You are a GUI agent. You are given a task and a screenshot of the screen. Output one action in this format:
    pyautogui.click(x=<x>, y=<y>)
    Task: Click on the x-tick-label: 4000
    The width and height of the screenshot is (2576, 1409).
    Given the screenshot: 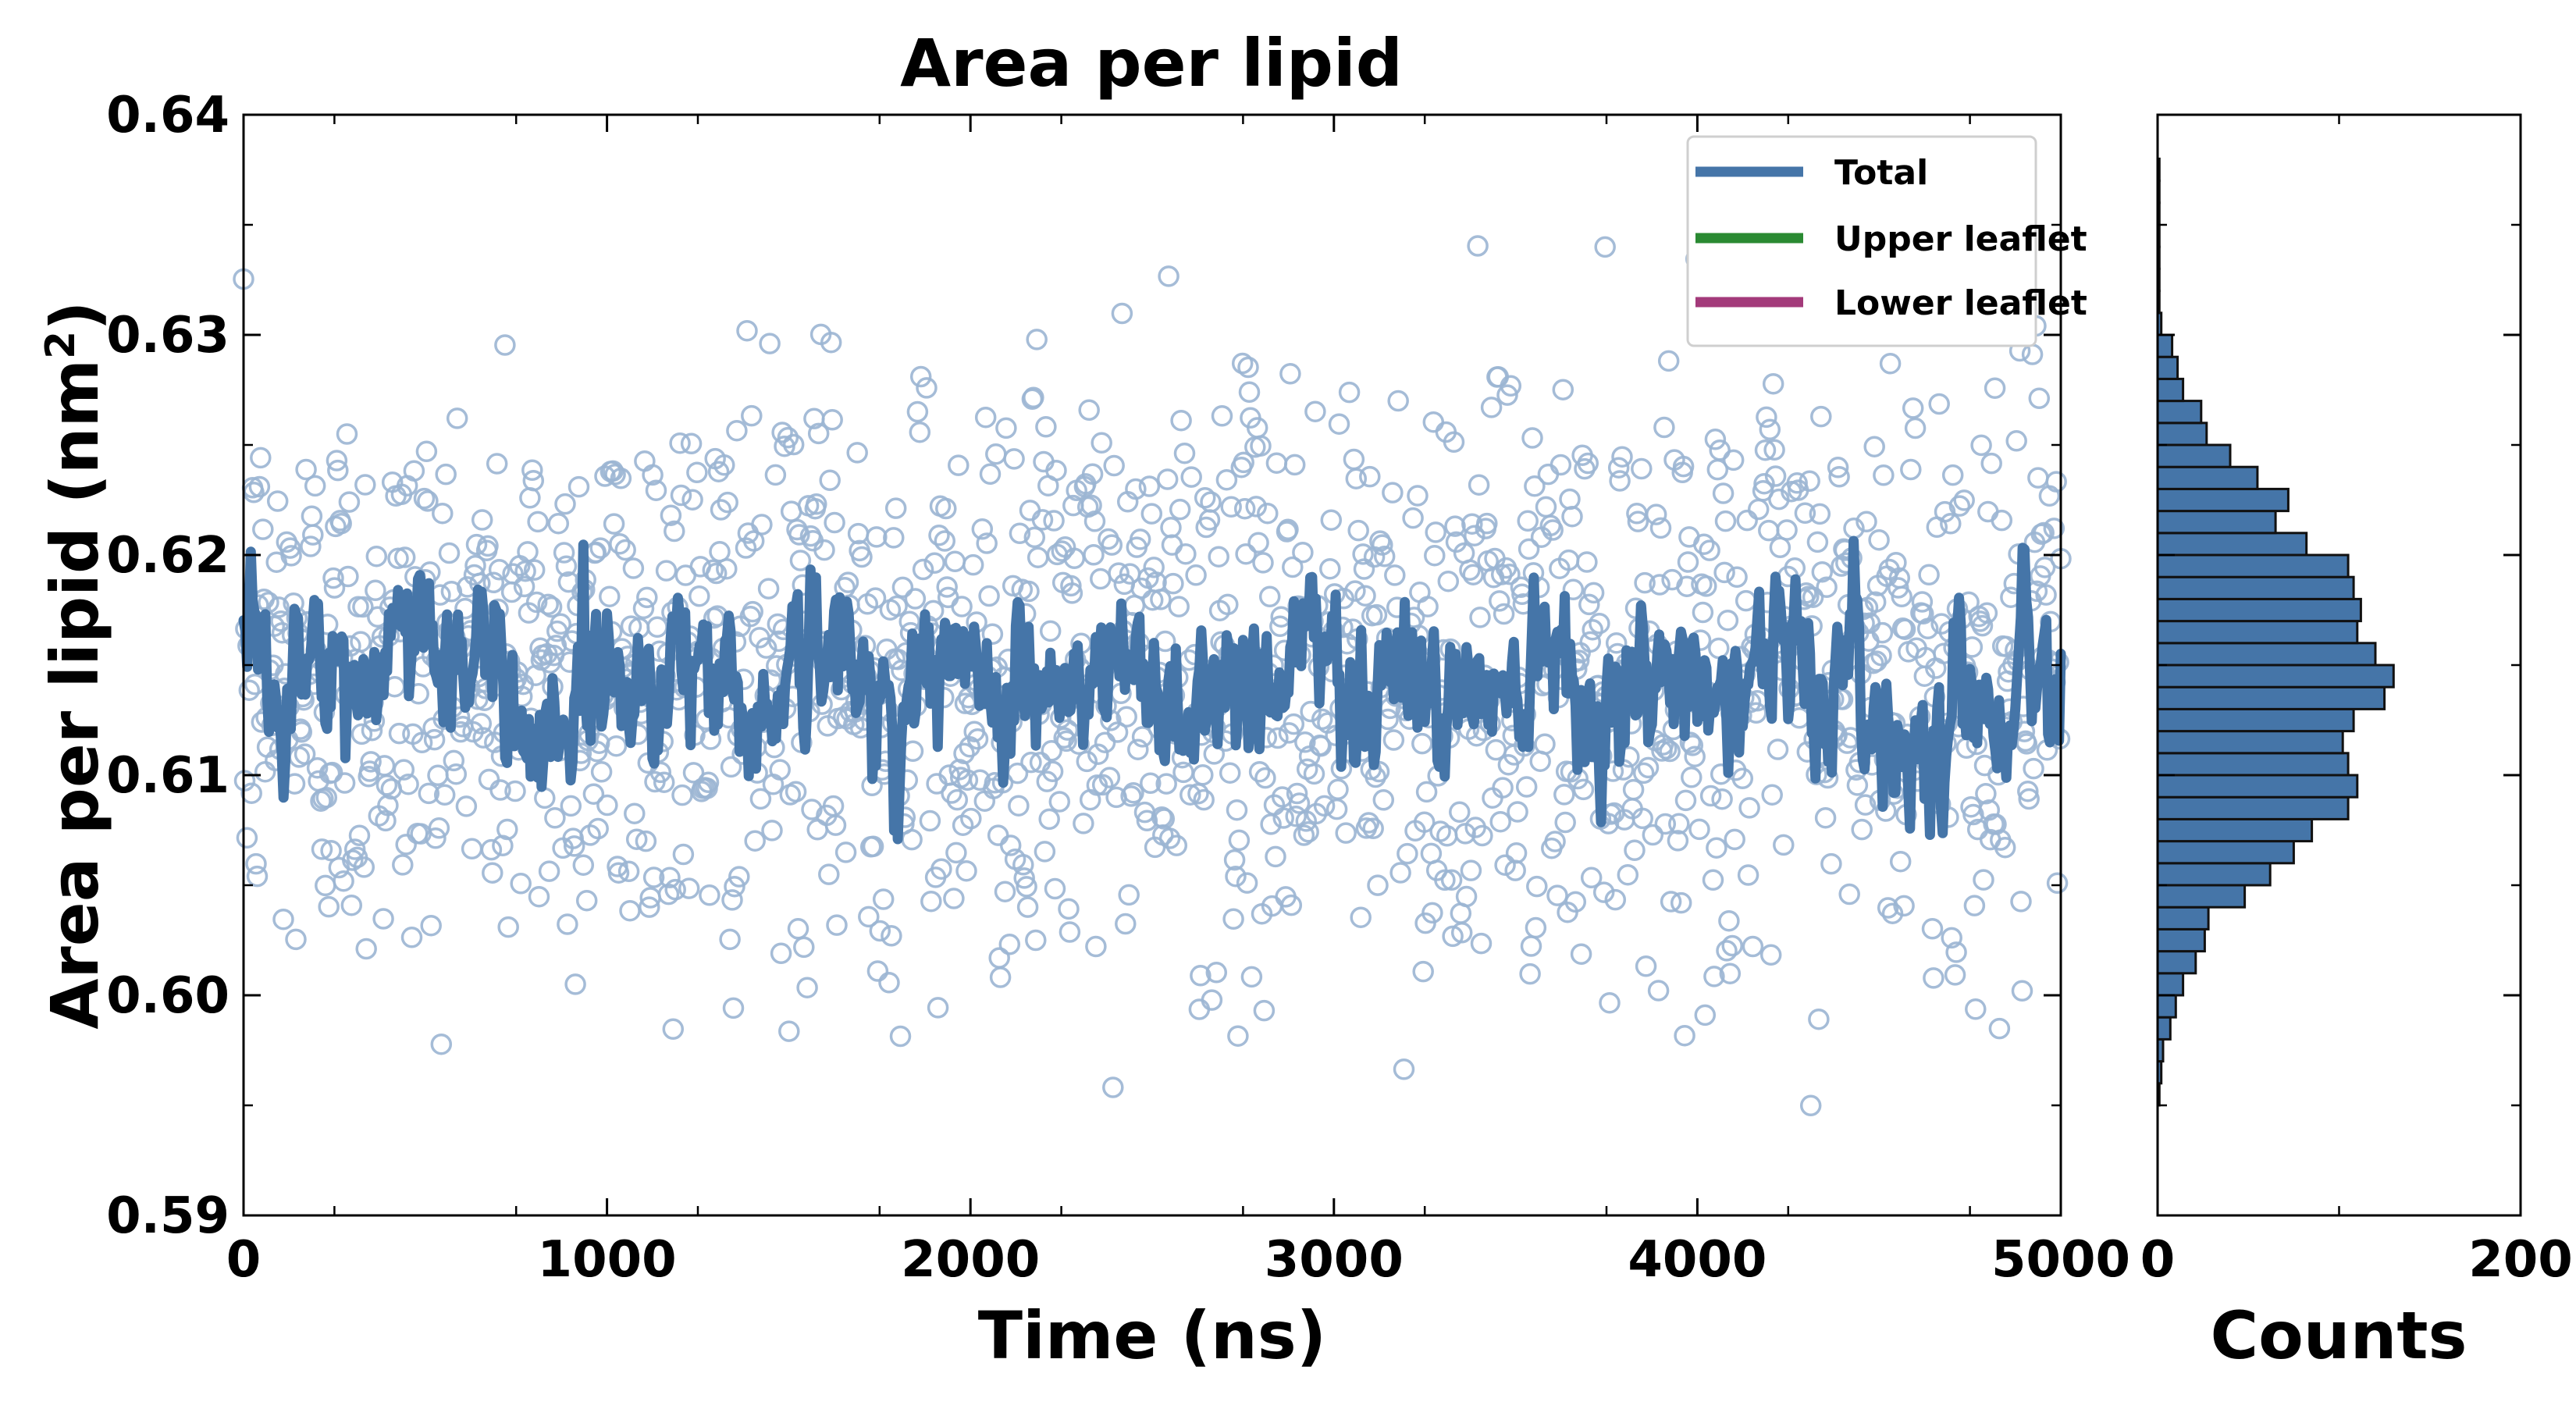 What is the action you would take?
    pyautogui.click(x=1697, y=1260)
    